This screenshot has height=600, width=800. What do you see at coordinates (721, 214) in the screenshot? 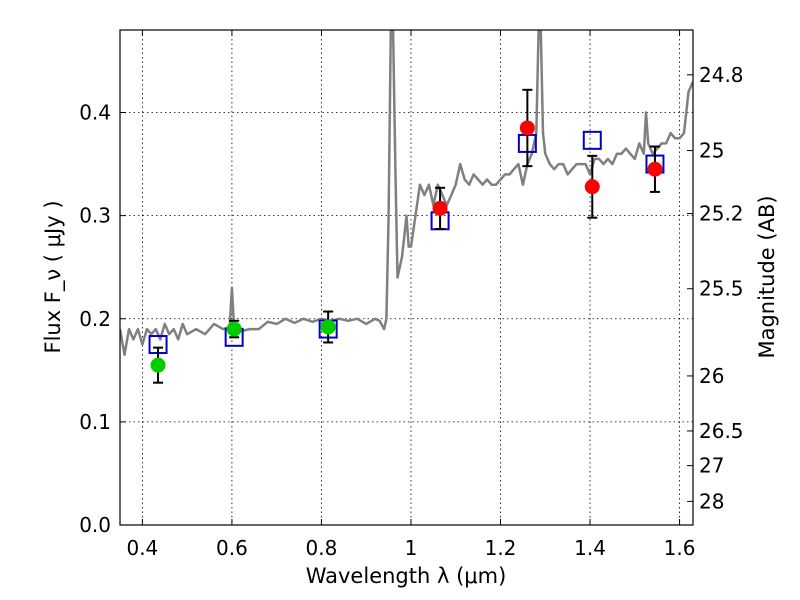
I see `right-tick-label: 25.2` at bounding box center [721, 214].